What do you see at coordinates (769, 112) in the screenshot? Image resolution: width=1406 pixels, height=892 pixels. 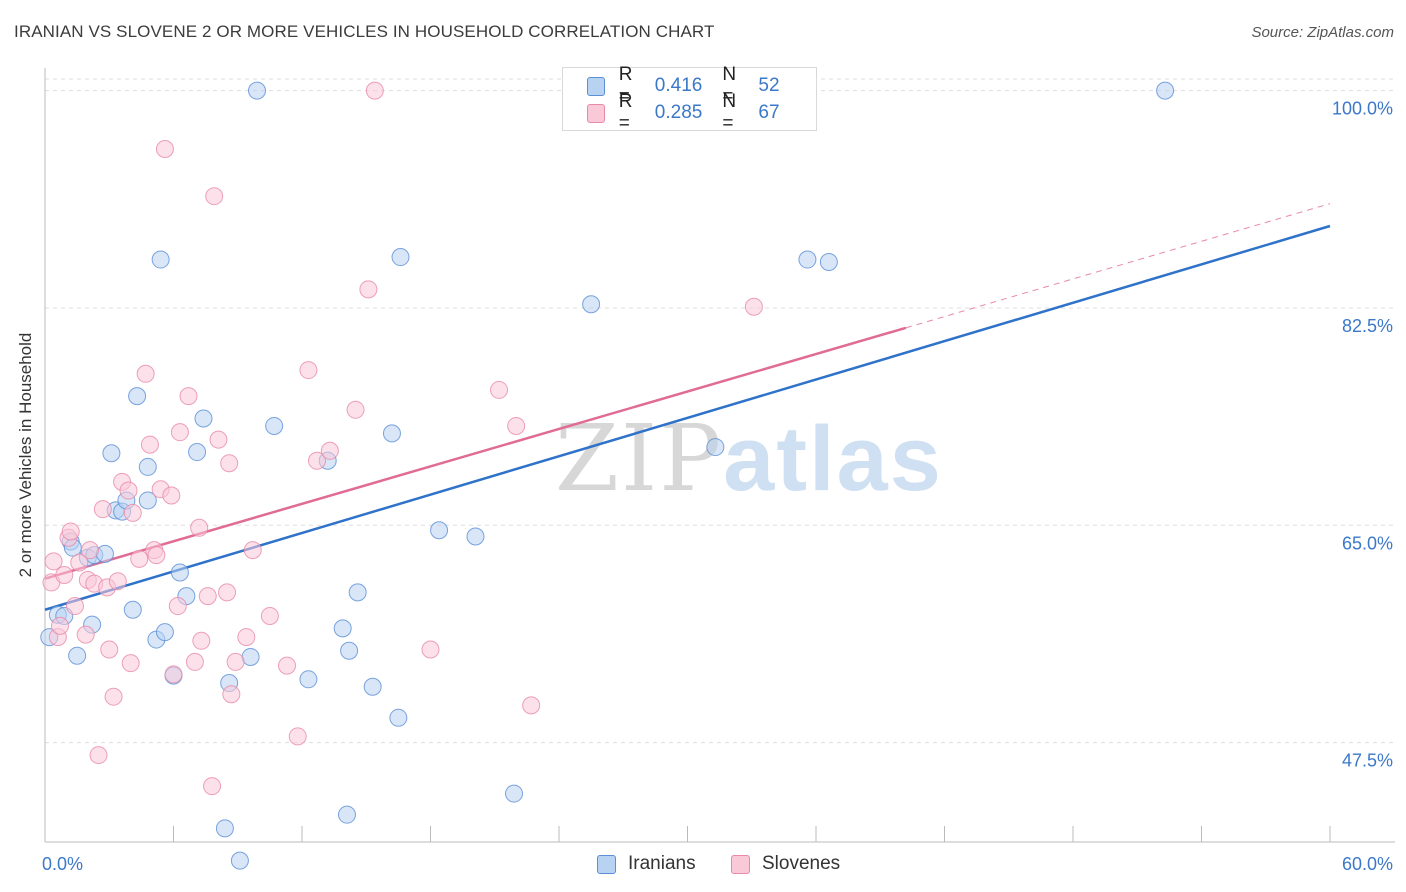 I see `legend-n-value: 67` at bounding box center [769, 112].